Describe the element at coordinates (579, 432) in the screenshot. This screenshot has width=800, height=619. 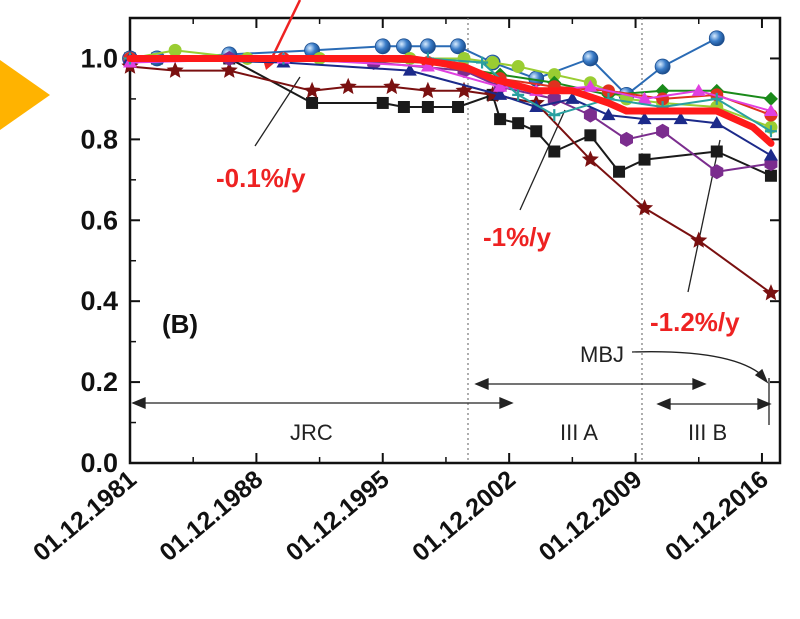
I see `period-label-iiia: III A` at that location.